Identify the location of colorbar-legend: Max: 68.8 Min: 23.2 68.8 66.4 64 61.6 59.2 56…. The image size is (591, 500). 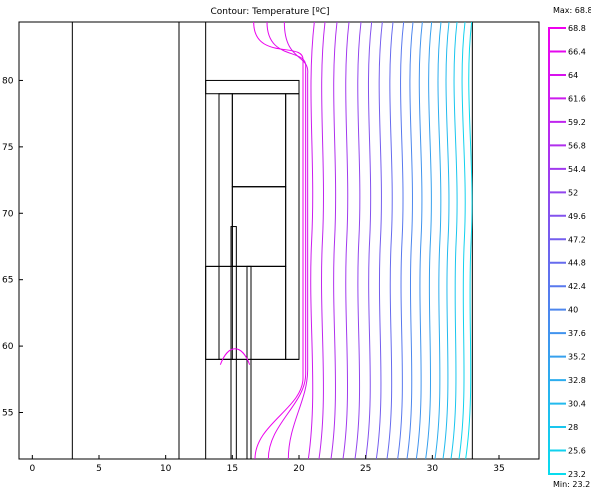
(569, 247).